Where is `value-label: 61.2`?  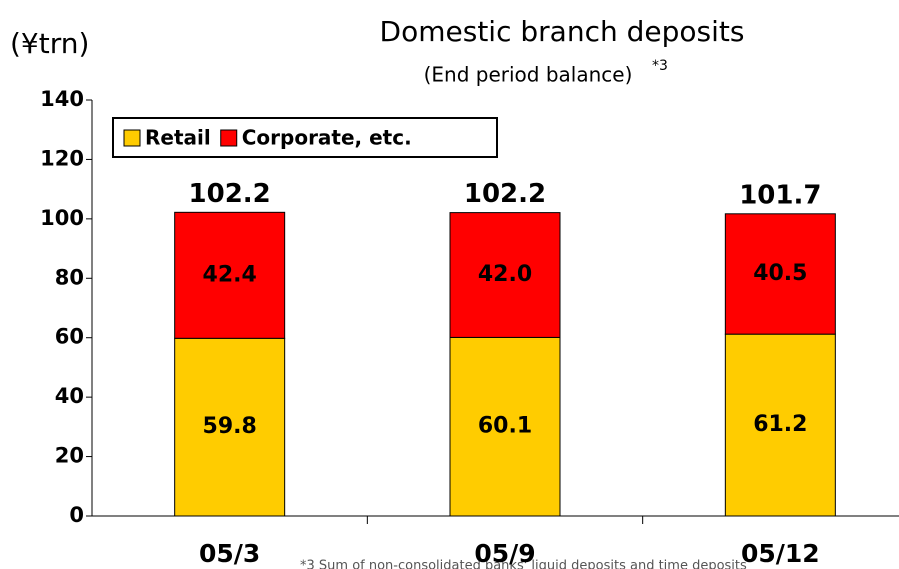 value-label: 61.2 is located at coordinates (780, 424).